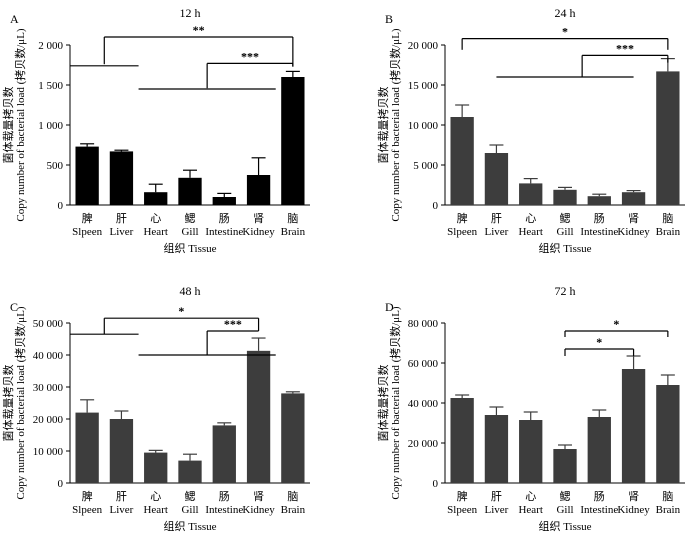 This screenshot has height=533, width=700. What do you see at coordinates (50, 126) in the screenshot?
I see `y-tick-label: 1 000` at bounding box center [50, 126].